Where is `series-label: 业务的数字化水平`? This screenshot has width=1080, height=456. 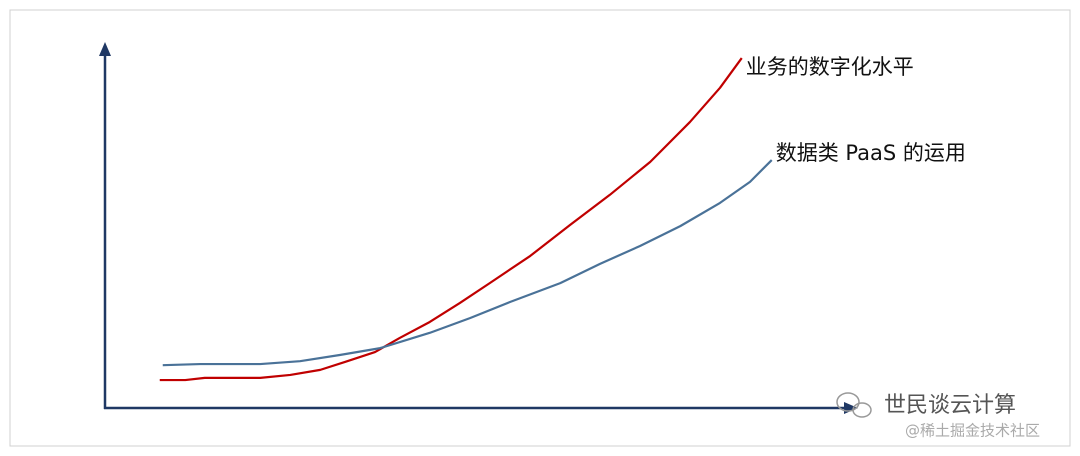 series-label: 业务的数字化水平 is located at coordinates (830, 67).